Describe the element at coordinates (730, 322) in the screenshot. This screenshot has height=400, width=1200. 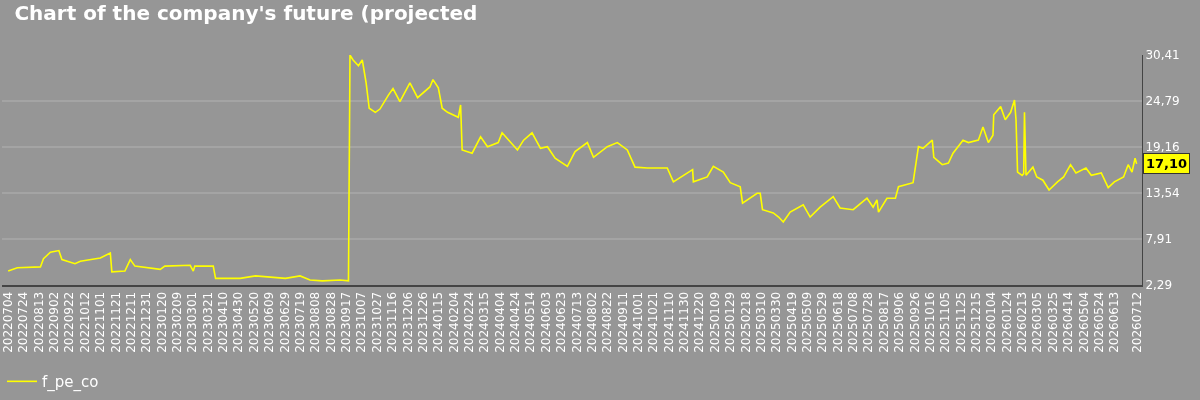
I see `x-tick-label: 20250129` at that location.